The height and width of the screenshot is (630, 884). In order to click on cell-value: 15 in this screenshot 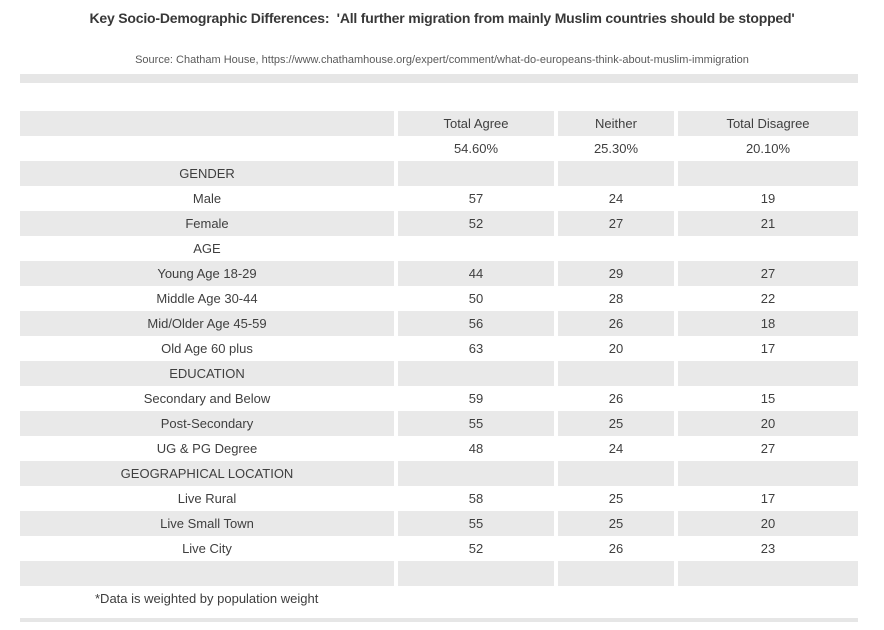, I will do `click(768, 398)`.